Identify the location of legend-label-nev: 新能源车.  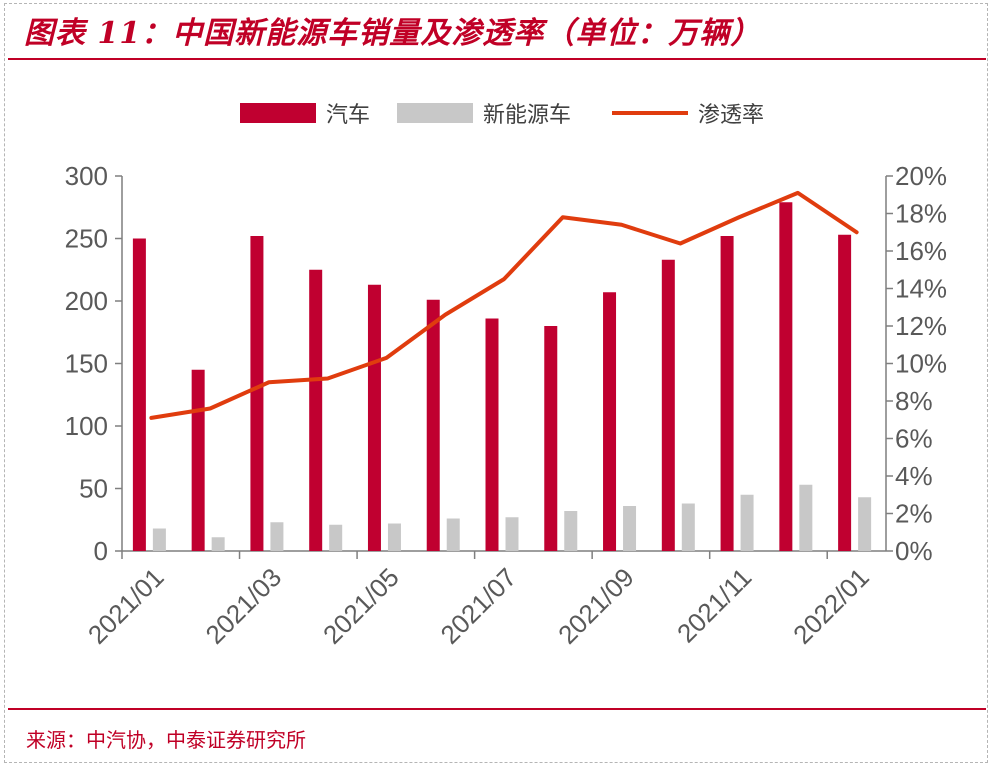
(527, 115).